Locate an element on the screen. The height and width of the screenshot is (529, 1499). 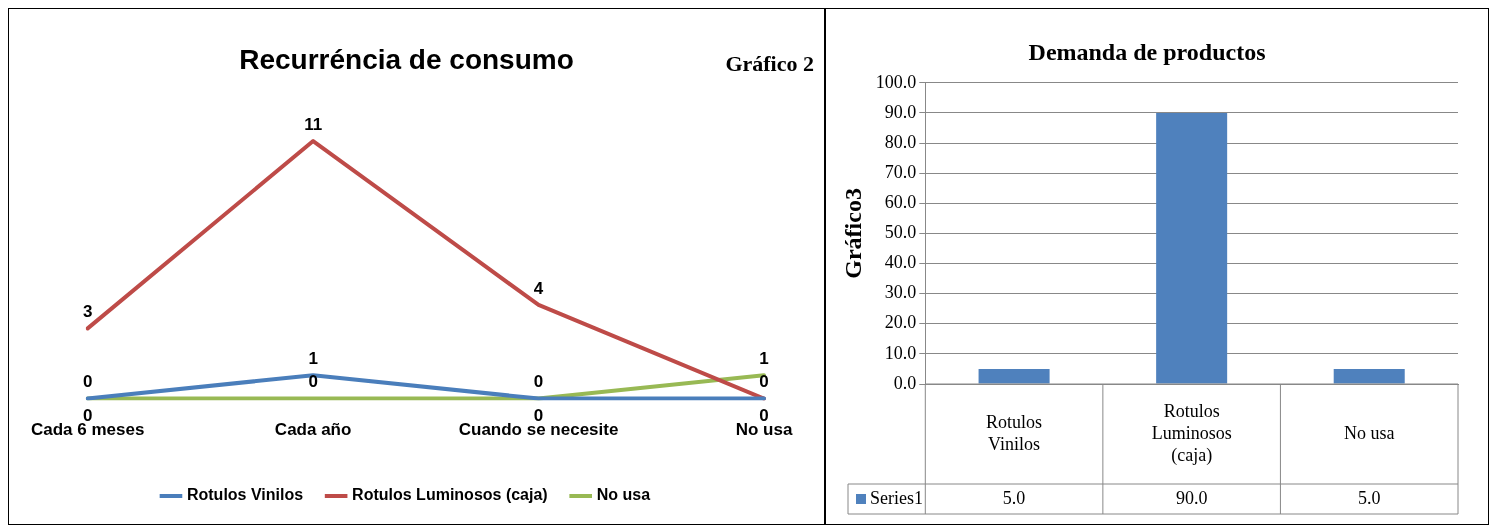
x-tick-label: Cada año is located at coordinates (313, 430).